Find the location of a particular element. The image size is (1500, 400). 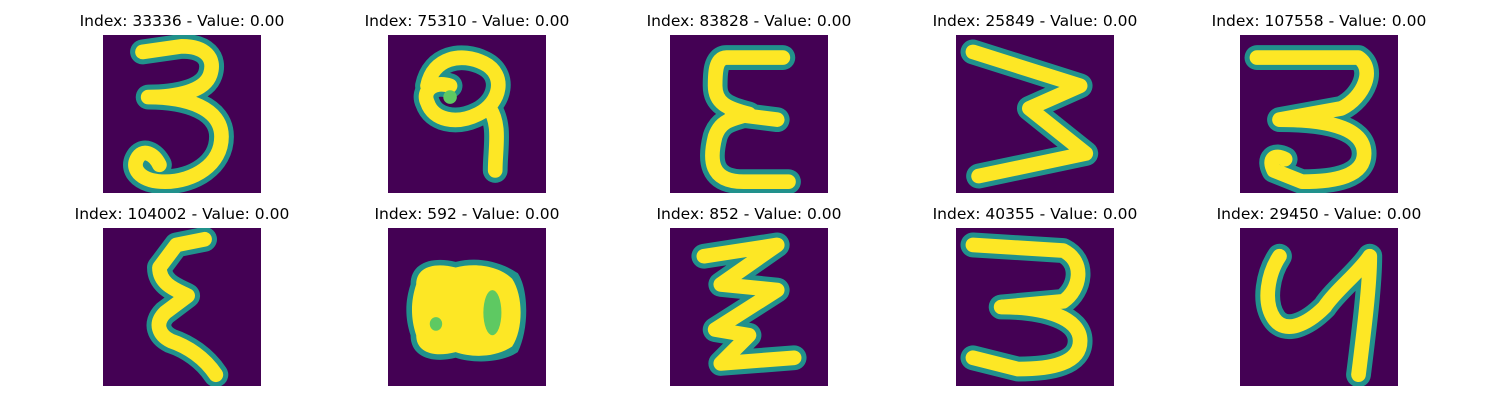

sample-panel: Index: 33336 - Value: 0.00 is located at coordinates (182, 106).